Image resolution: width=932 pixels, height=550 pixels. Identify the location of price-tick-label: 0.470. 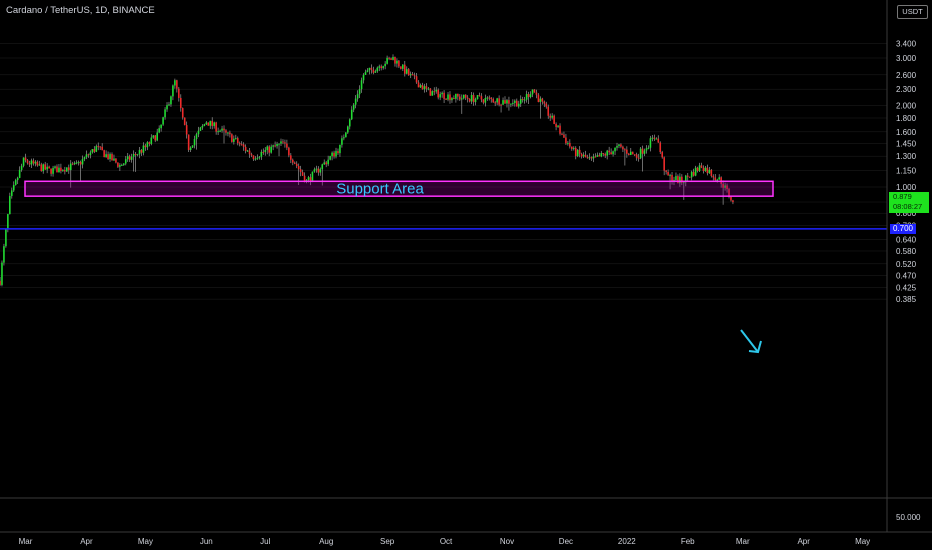
(906, 276).